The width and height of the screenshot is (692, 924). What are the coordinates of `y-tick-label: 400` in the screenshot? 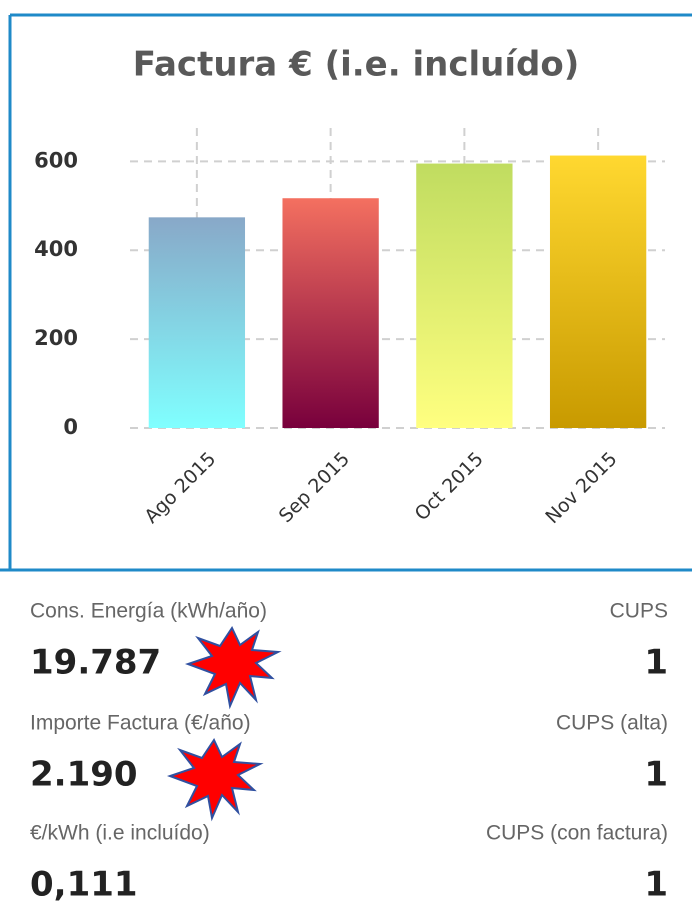 It's located at (56, 249).